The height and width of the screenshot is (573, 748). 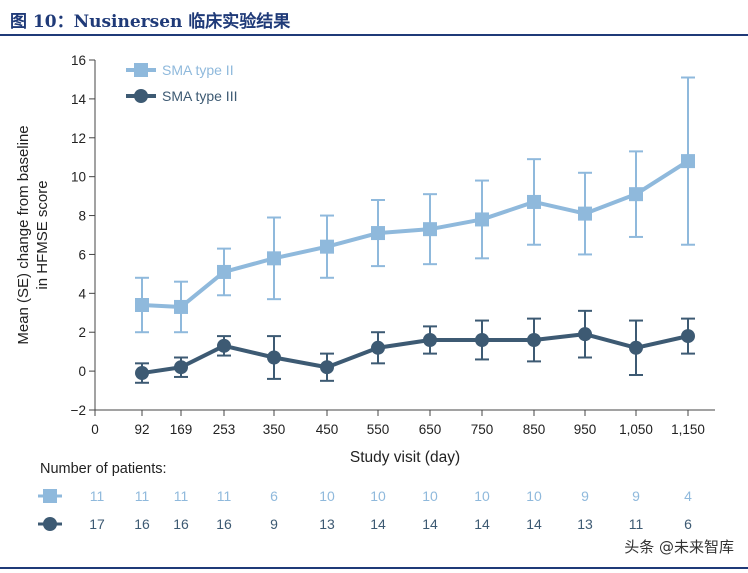 I want to click on patients-count: 4, so click(x=688, y=496).